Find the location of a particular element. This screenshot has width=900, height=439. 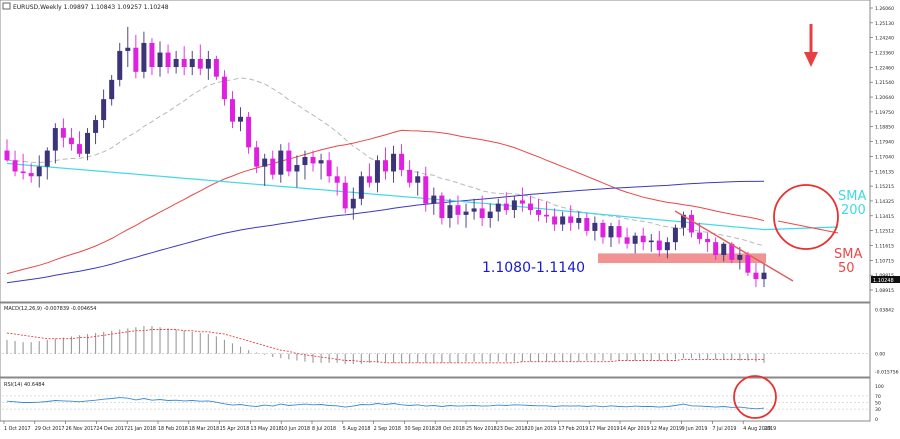

time-label: 12 May 2019 is located at coordinates (666, 429).